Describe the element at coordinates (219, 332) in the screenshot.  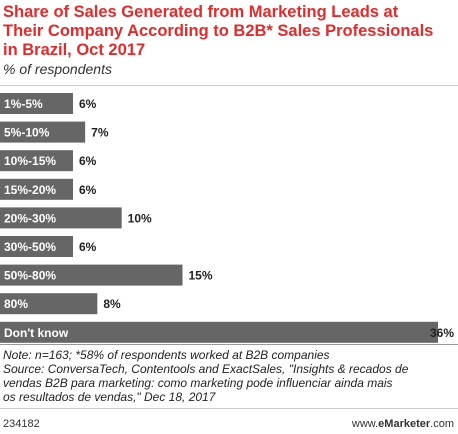
I see `bar-don-t-know` at that location.